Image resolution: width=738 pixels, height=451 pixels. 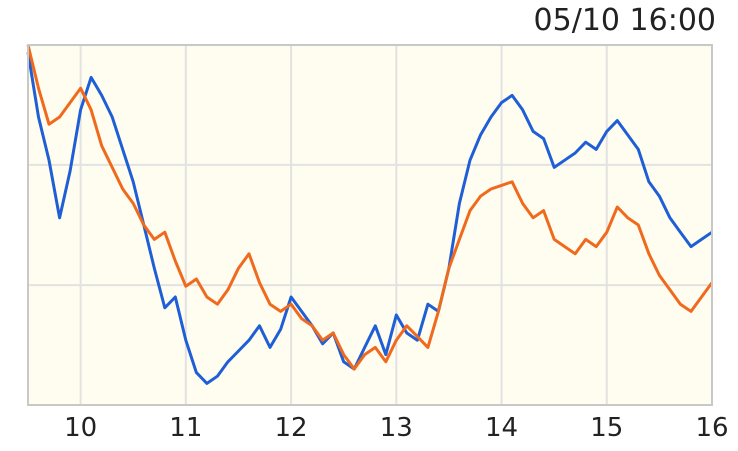 What do you see at coordinates (711, 428) in the screenshot?
I see `x-tick-label: 16` at bounding box center [711, 428].